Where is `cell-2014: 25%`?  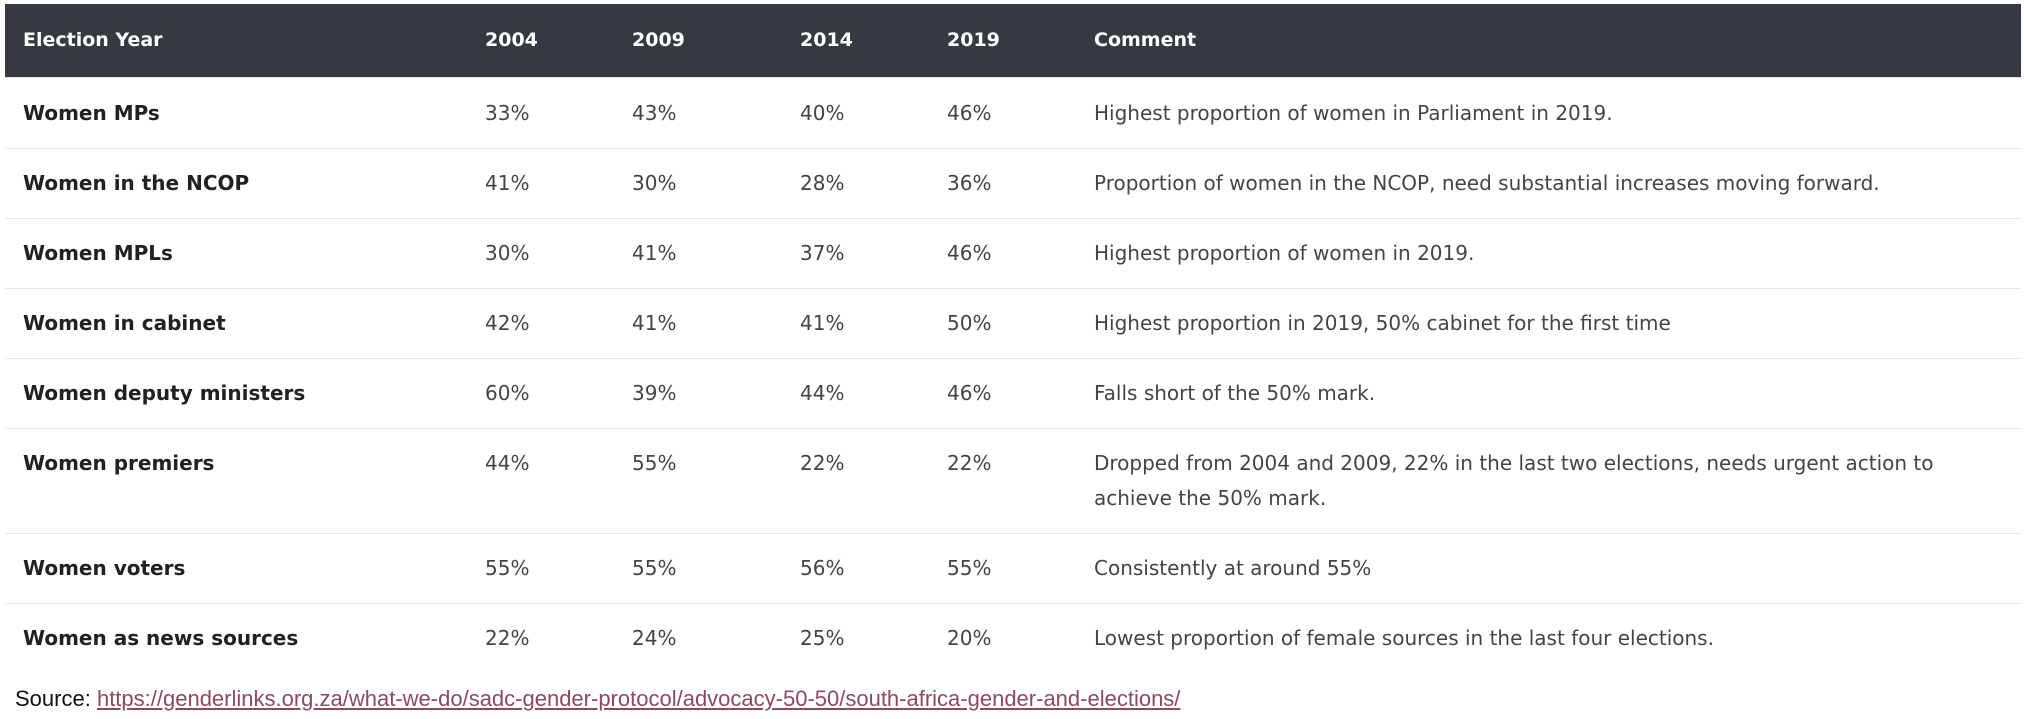
cell-2014: 25% is located at coordinates (822, 637).